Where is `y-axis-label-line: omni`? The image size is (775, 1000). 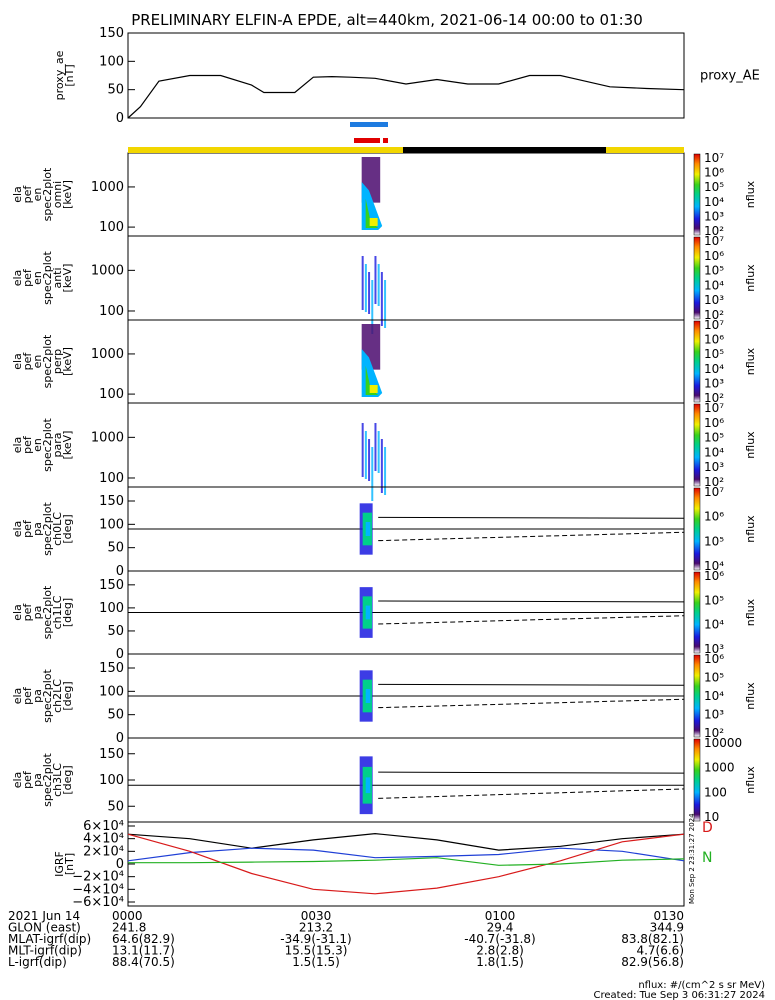 y-axis-label-line: omni is located at coordinates (57, 194).